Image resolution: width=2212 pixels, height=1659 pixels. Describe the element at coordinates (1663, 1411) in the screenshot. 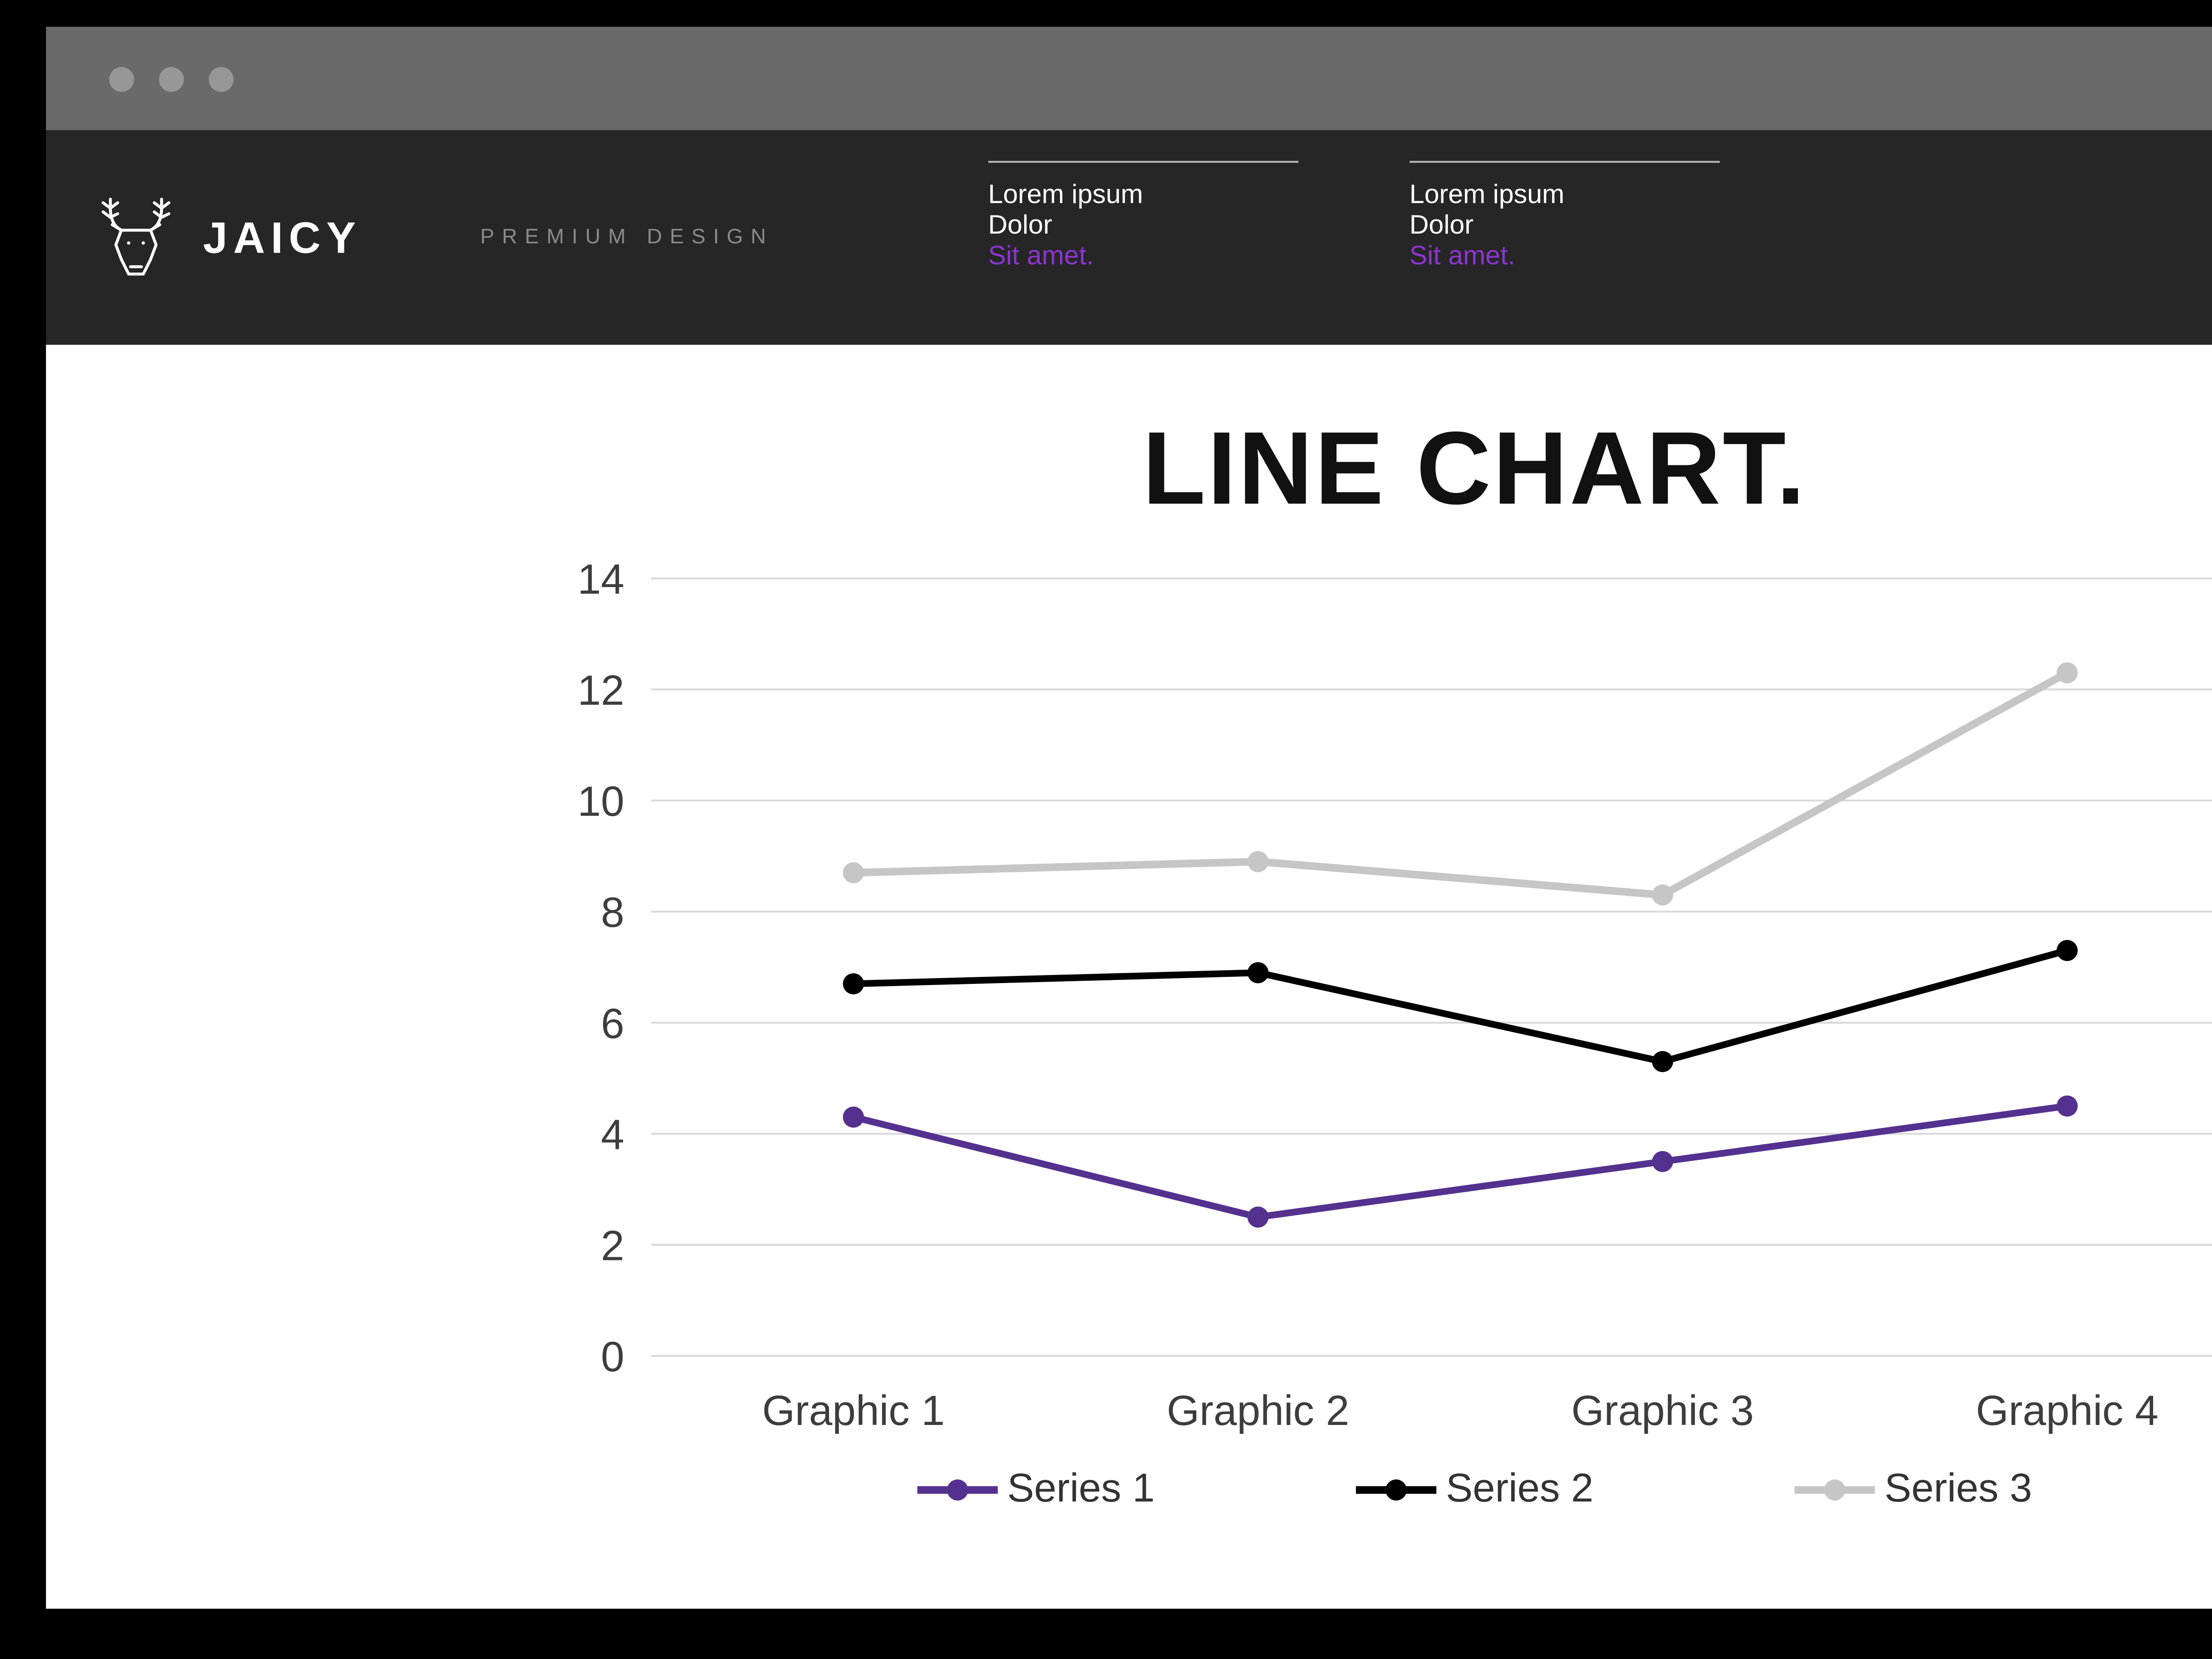

I see `x-axis-category-label: Graphic 3` at that location.